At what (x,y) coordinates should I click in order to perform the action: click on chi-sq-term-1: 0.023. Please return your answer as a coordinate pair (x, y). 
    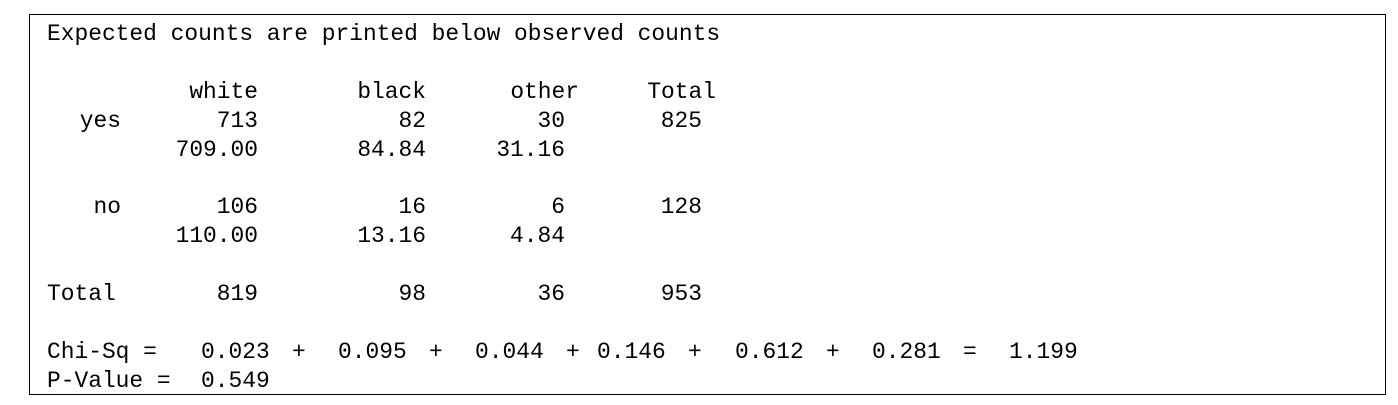
    Looking at the image, I should click on (235, 352).